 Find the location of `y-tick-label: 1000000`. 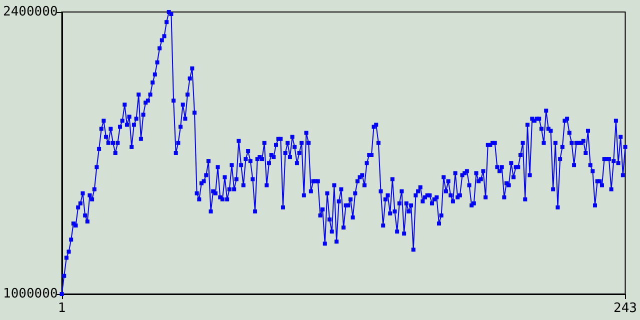

y-tick-label: 1000000 is located at coordinates (30, 294).